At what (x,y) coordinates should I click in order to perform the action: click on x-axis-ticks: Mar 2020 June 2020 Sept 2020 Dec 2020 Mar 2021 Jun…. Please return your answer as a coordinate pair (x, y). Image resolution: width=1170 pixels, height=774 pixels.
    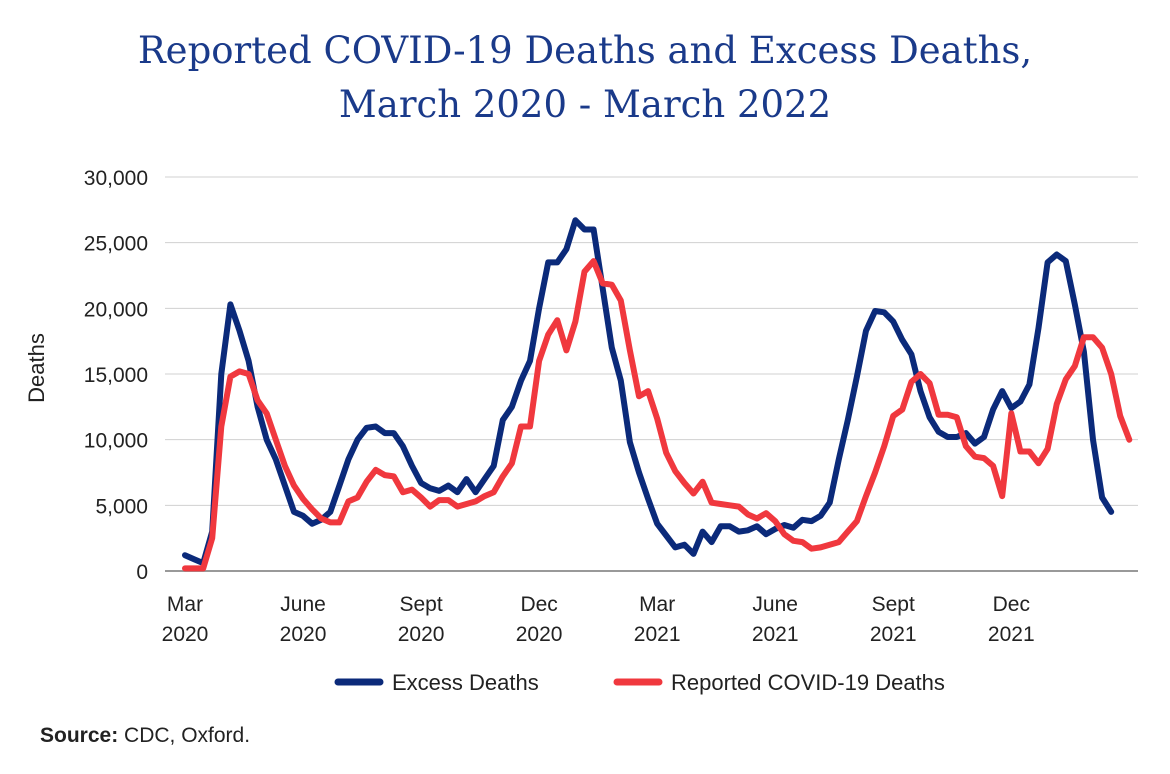
    Looking at the image, I should click on (598, 619).